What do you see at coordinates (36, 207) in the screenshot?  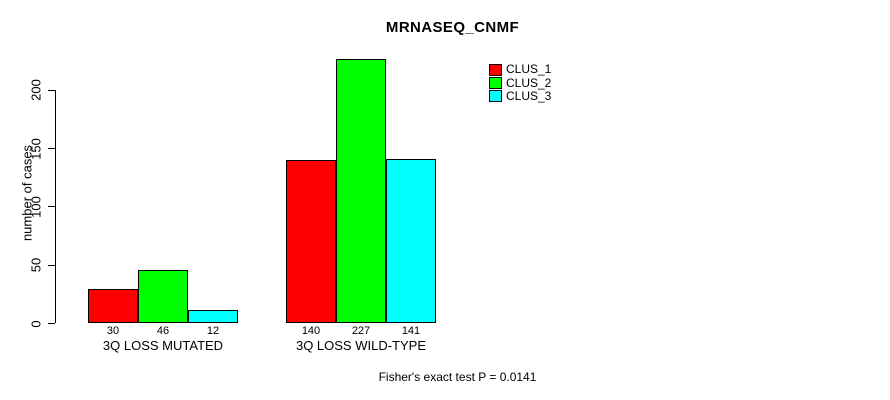 I see `y-tick-label: 100` at bounding box center [36, 207].